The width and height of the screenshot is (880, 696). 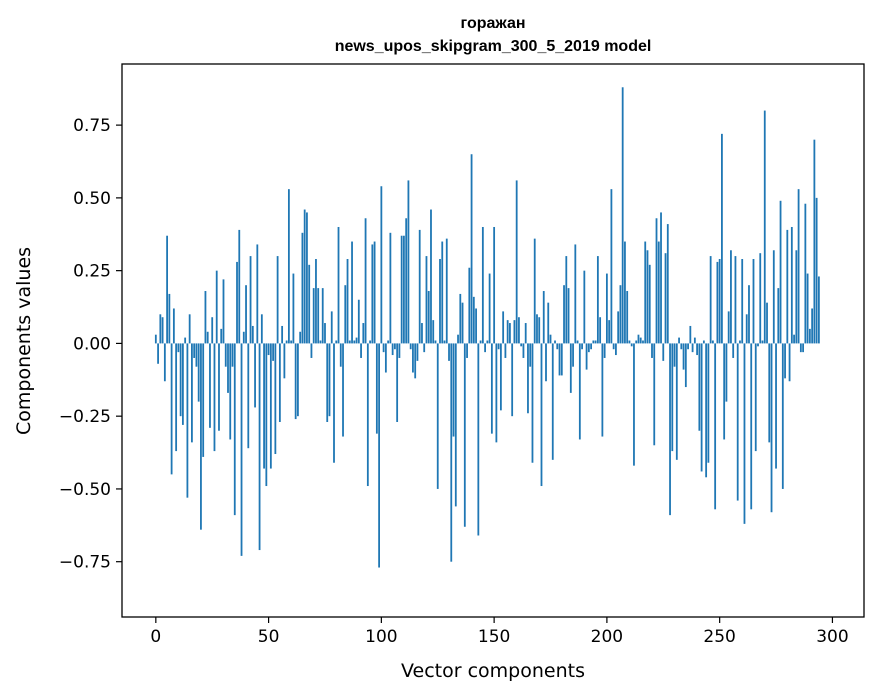 I want to click on y-tick-label: −0.50, so click(x=85, y=490).